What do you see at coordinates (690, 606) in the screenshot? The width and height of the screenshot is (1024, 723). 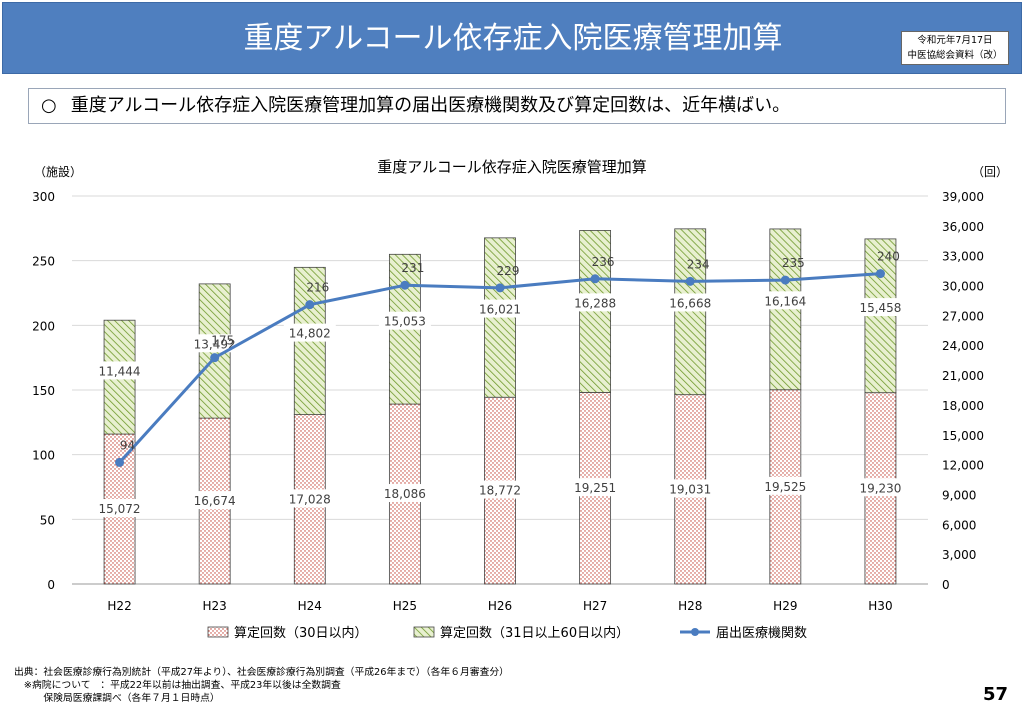 I see `x-tick-label: H28` at bounding box center [690, 606].